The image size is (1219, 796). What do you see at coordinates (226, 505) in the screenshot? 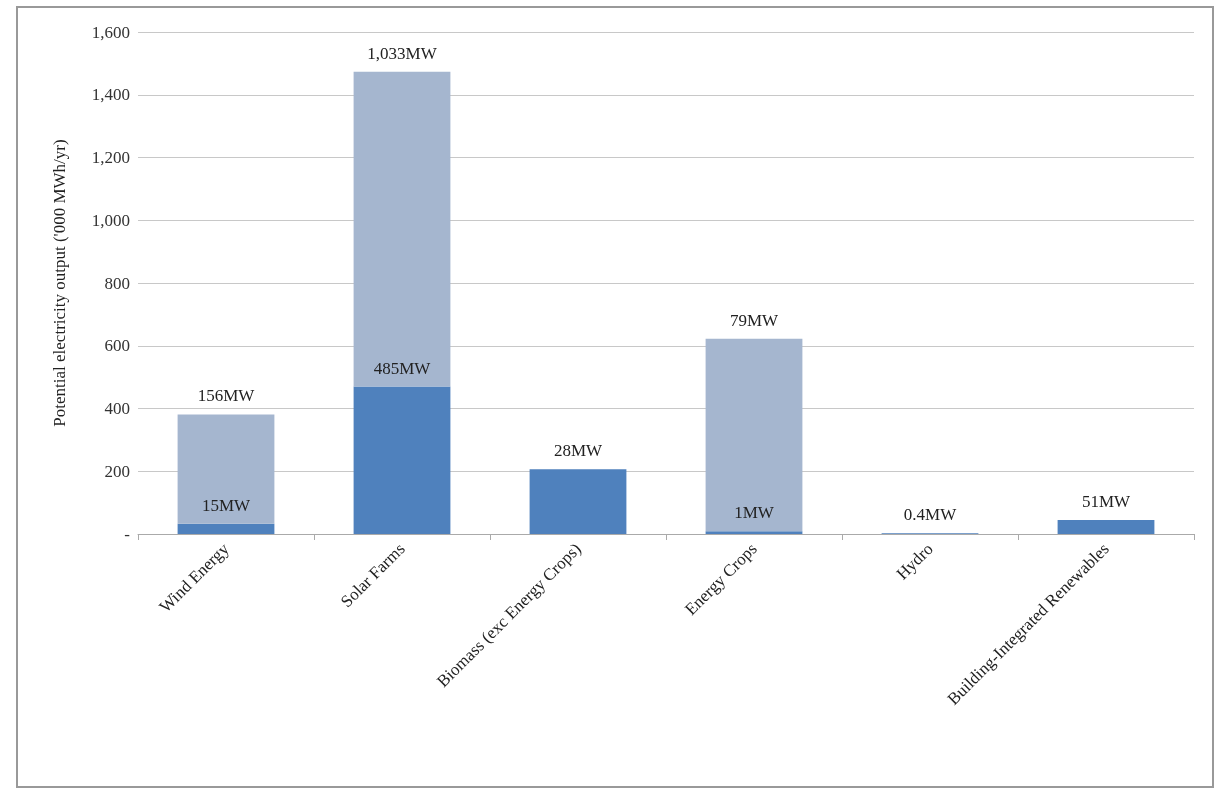
I see `annotation: 15MW` at bounding box center [226, 505].